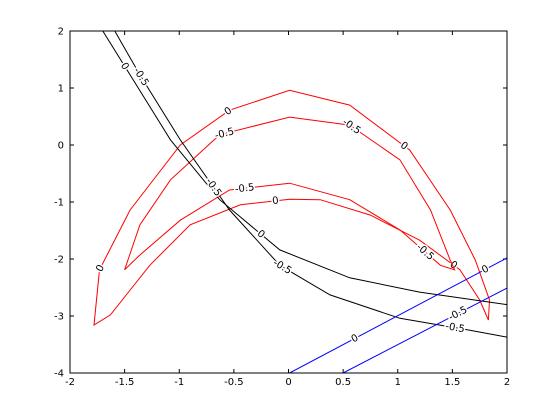 The height and width of the screenshot is (420, 560). I want to click on x-tick-label: -1, so click(179, 382).